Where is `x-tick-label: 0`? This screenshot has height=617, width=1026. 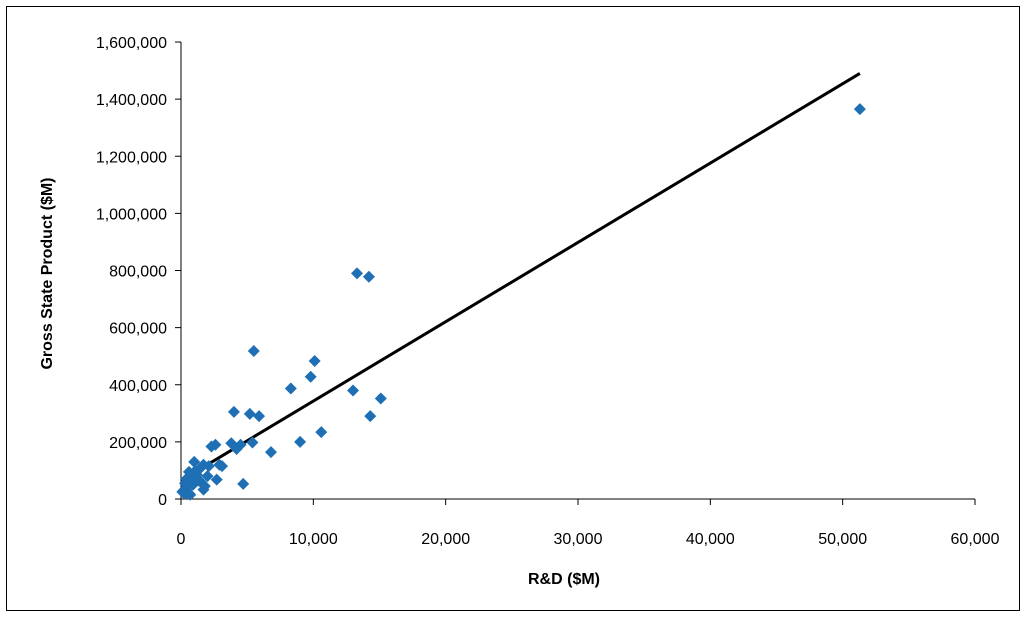
x-tick-label: 0 is located at coordinates (181, 539).